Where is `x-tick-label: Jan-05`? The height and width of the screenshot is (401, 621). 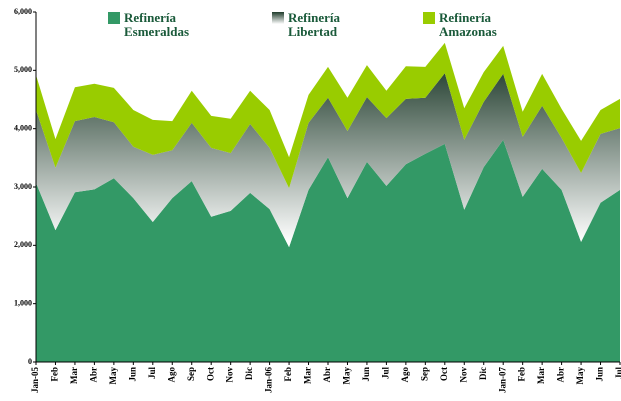
x-tick-label: Jan-05 is located at coordinates (35, 380).